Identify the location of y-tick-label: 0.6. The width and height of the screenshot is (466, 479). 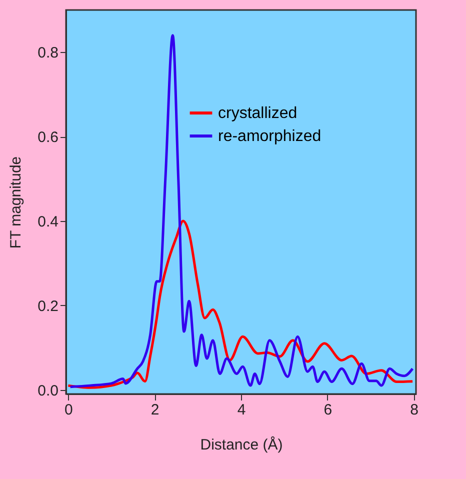
(48, 137).